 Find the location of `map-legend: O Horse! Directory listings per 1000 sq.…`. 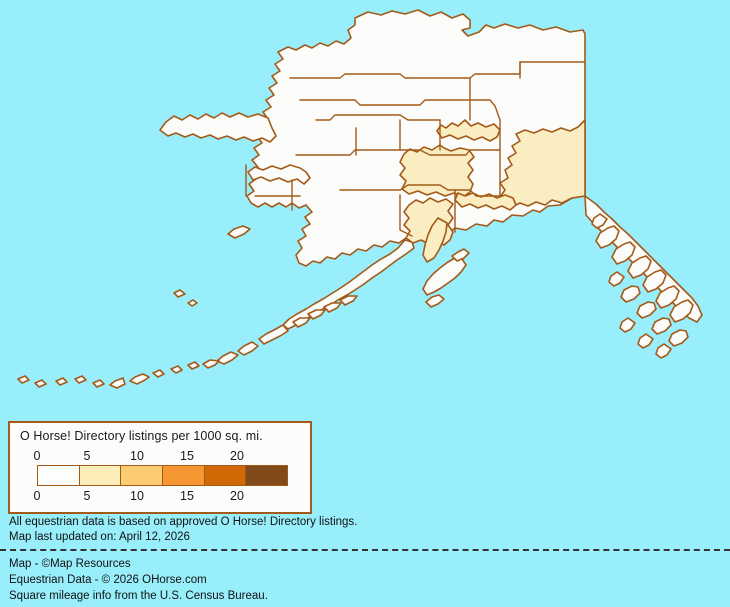

map-legend: O Horse! Directory listings per 1000 sq.… is located at coordinates (160, 467).